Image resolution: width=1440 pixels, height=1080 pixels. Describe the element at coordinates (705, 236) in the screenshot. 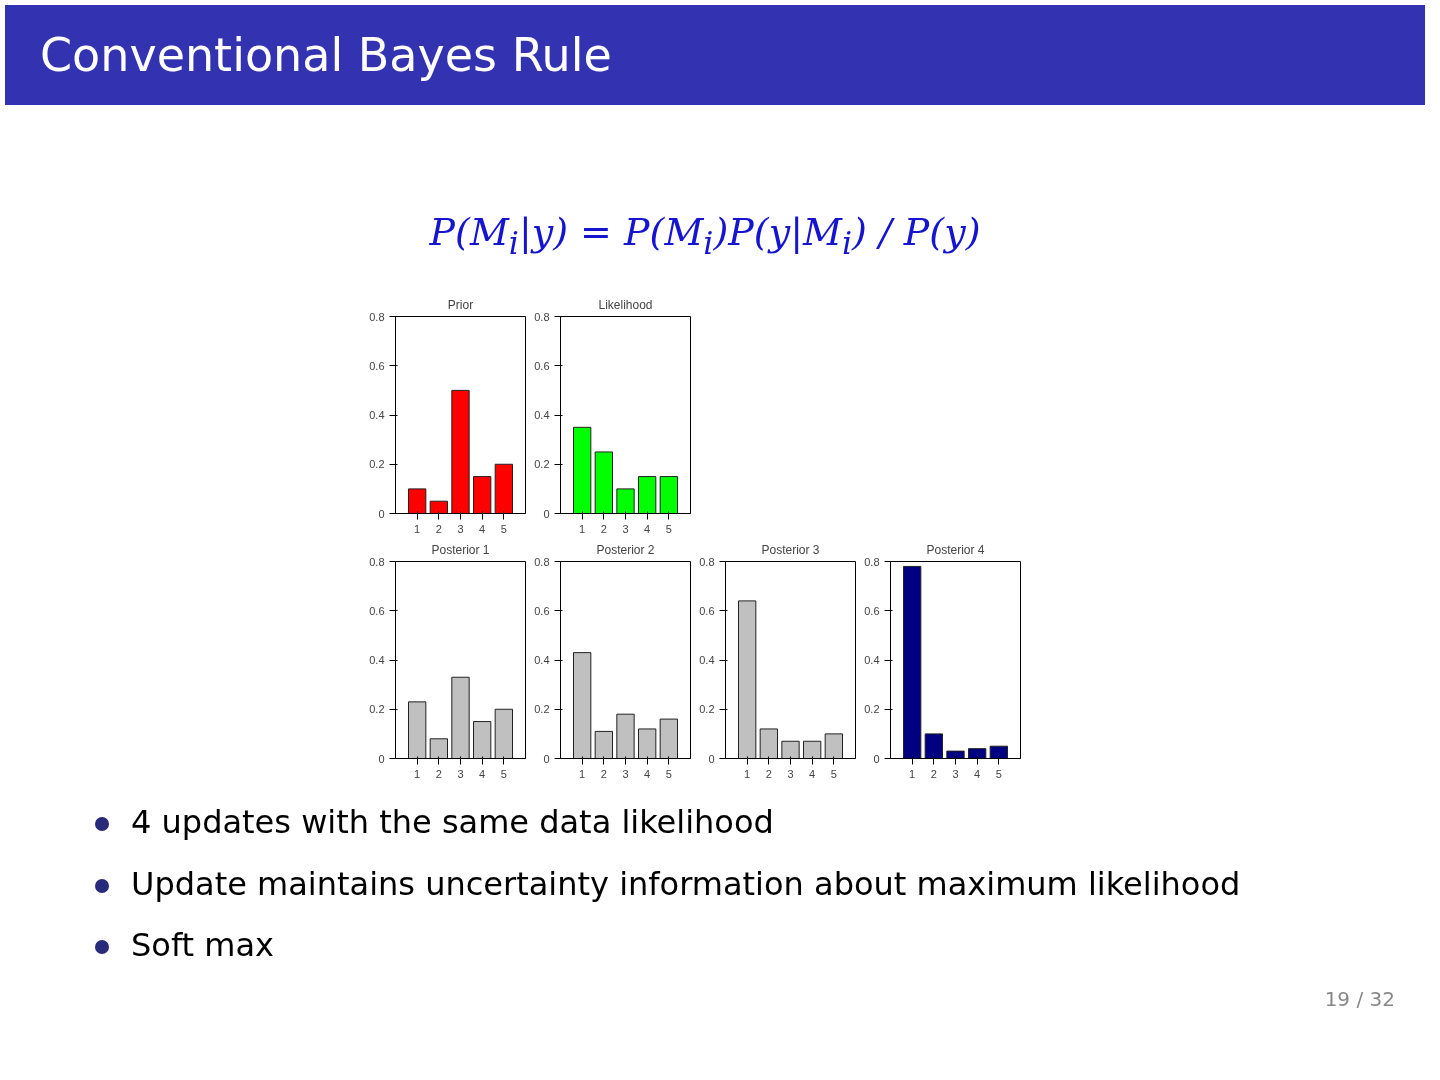

I see `text: P(M$_{i}$|y) = P(M$_{i}$)P(y|M$_{i}$) / P(y)` at that location.